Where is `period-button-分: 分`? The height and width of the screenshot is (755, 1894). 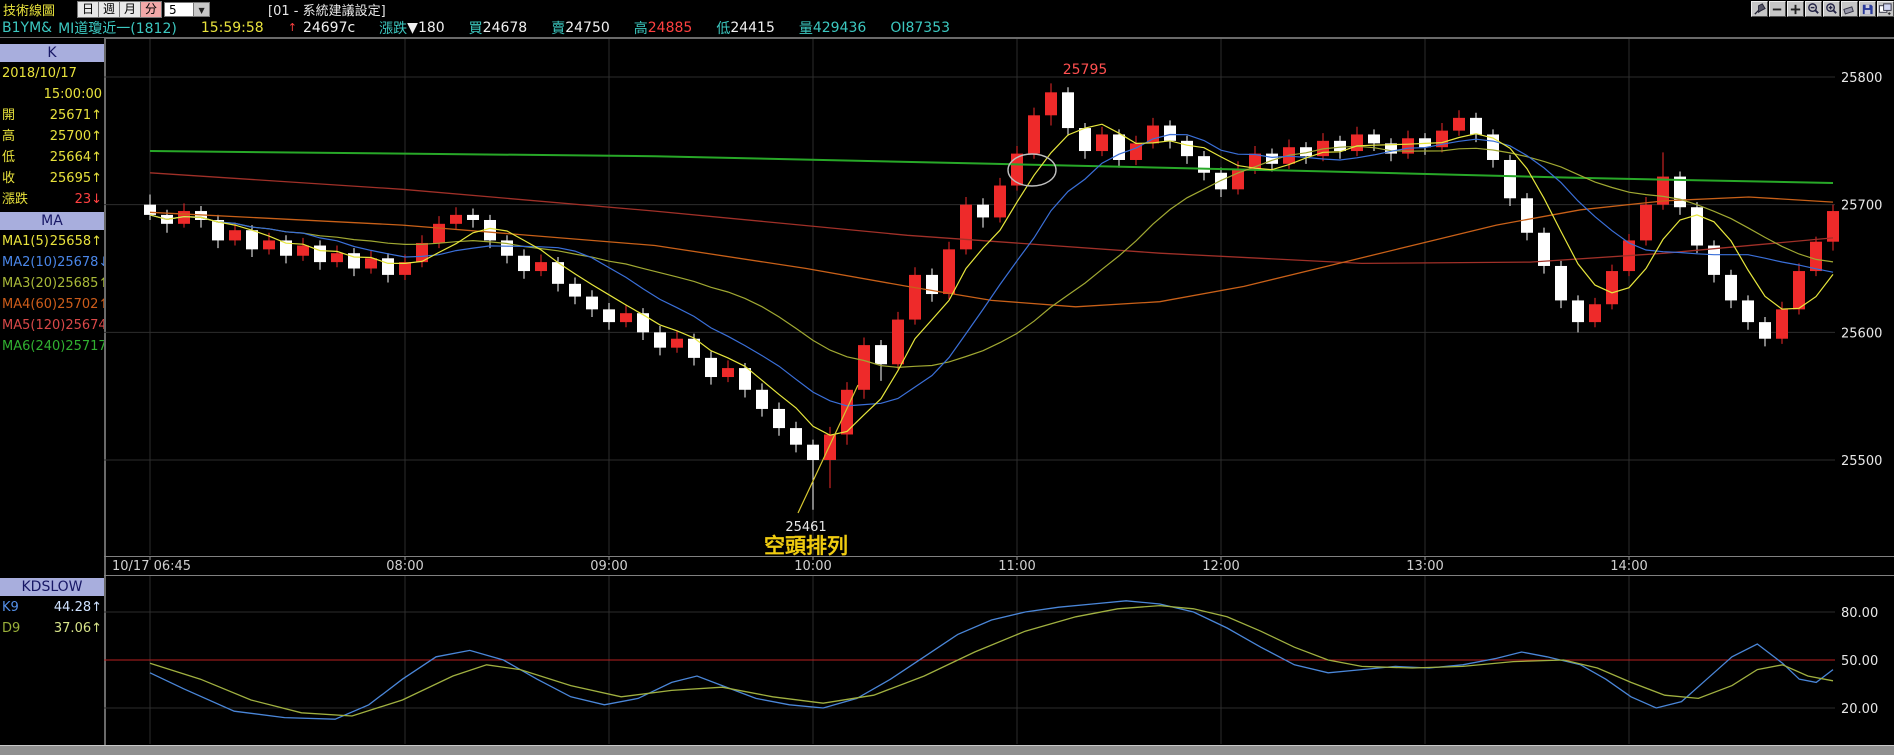 period-button-分: 分 is located at coordinates (151, 9).